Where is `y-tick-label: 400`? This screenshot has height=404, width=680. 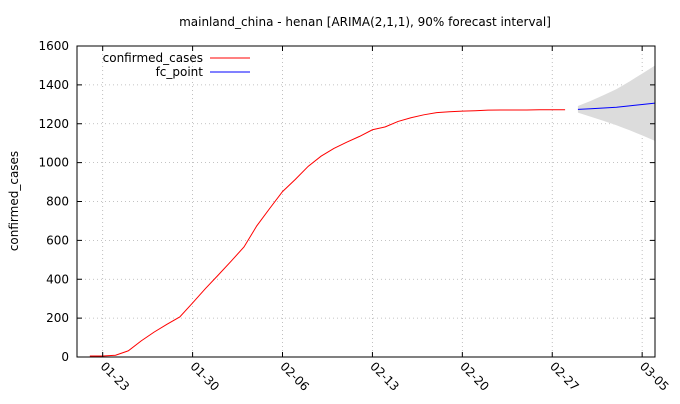 y-tick-label: 400 is located at coordinates (57, 279).